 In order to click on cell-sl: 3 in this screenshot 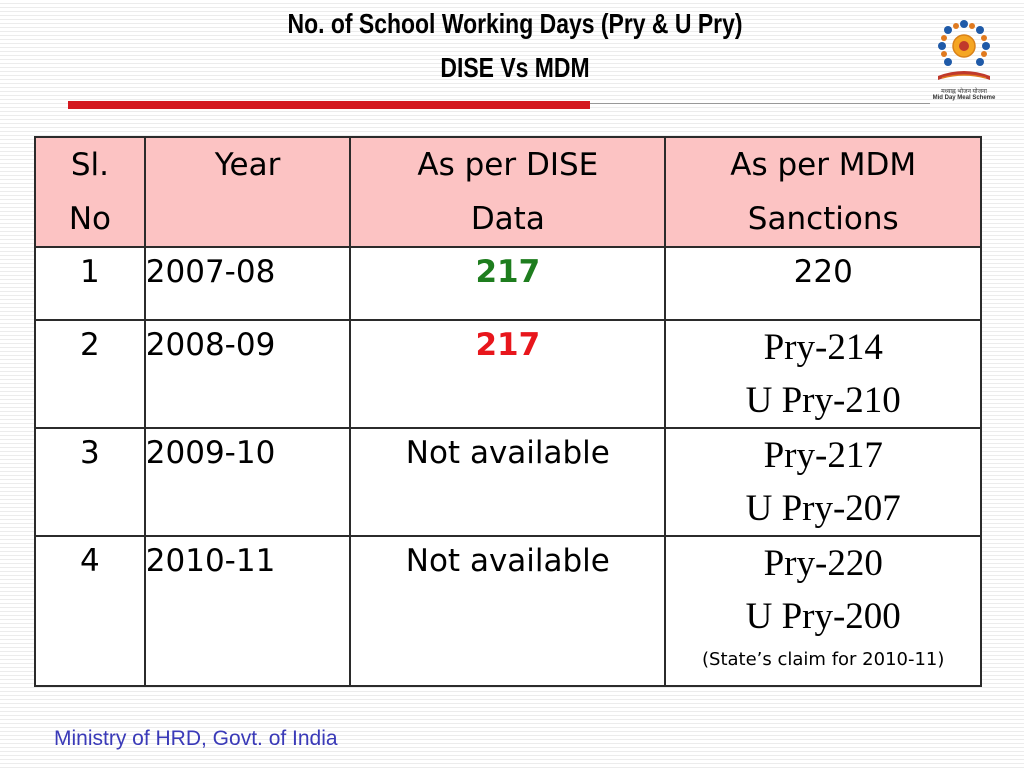, I will do `click(90, 482)`.